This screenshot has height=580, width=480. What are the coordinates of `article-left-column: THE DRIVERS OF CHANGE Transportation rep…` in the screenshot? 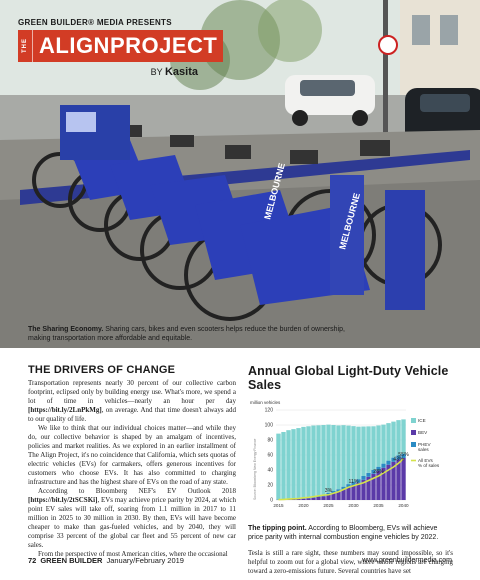 It's located at (132, 461).